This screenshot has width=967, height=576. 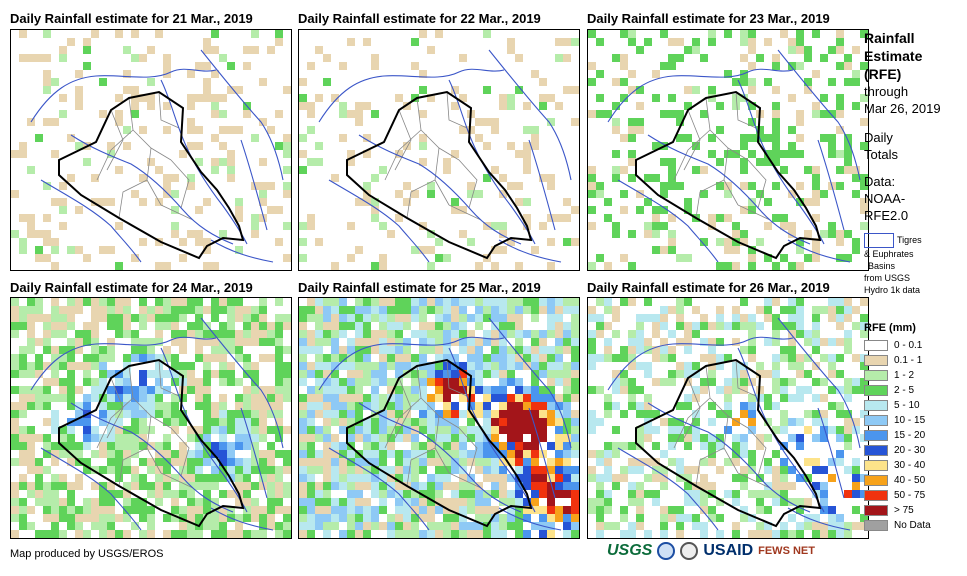 I want to click on legend-item: 1 - 2, so click(x=897, y=375).